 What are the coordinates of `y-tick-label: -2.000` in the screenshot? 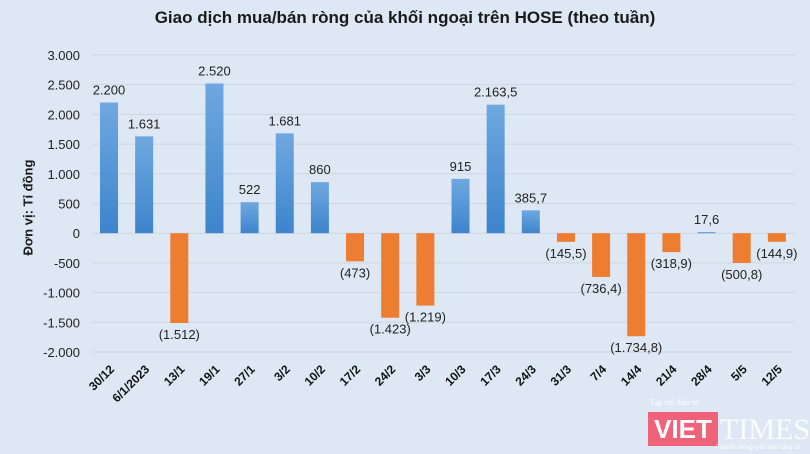 It's located at (61, 352).